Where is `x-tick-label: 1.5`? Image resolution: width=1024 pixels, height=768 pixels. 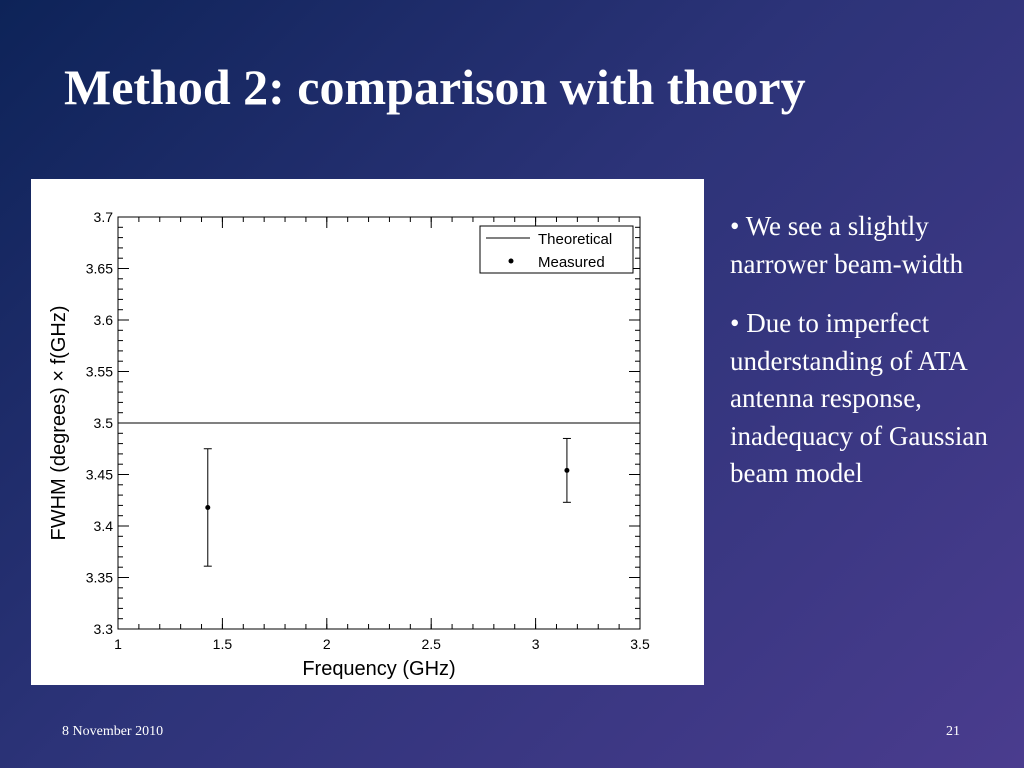 x-tick-label: 1.5 is located at coordinates (223, 644).